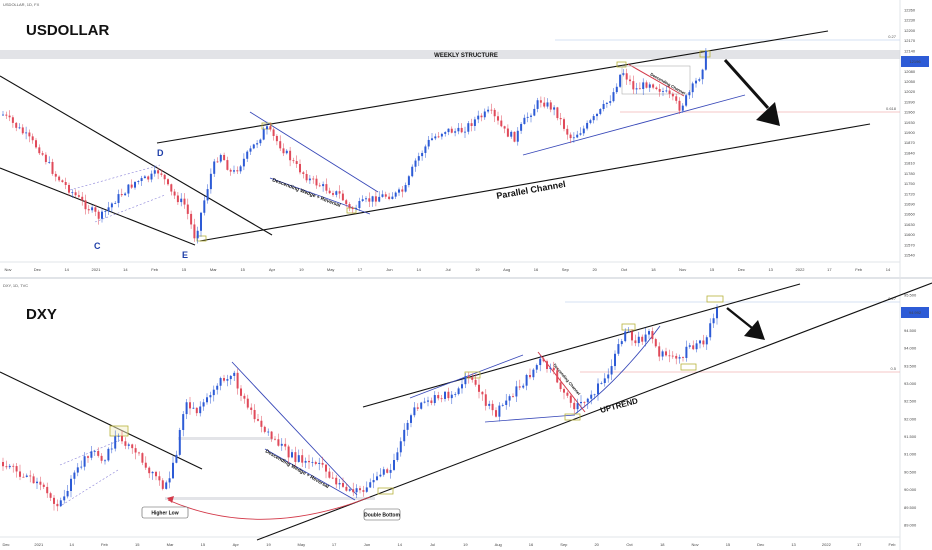 The height and width of the screenshot is (550, 932). I want to click on bottom-date-tick: Sep, so click(564, 544).